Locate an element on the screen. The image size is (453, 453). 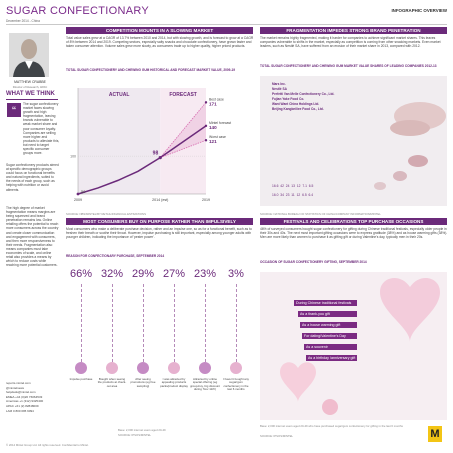
actual-region is located at coordinates (119, 141).